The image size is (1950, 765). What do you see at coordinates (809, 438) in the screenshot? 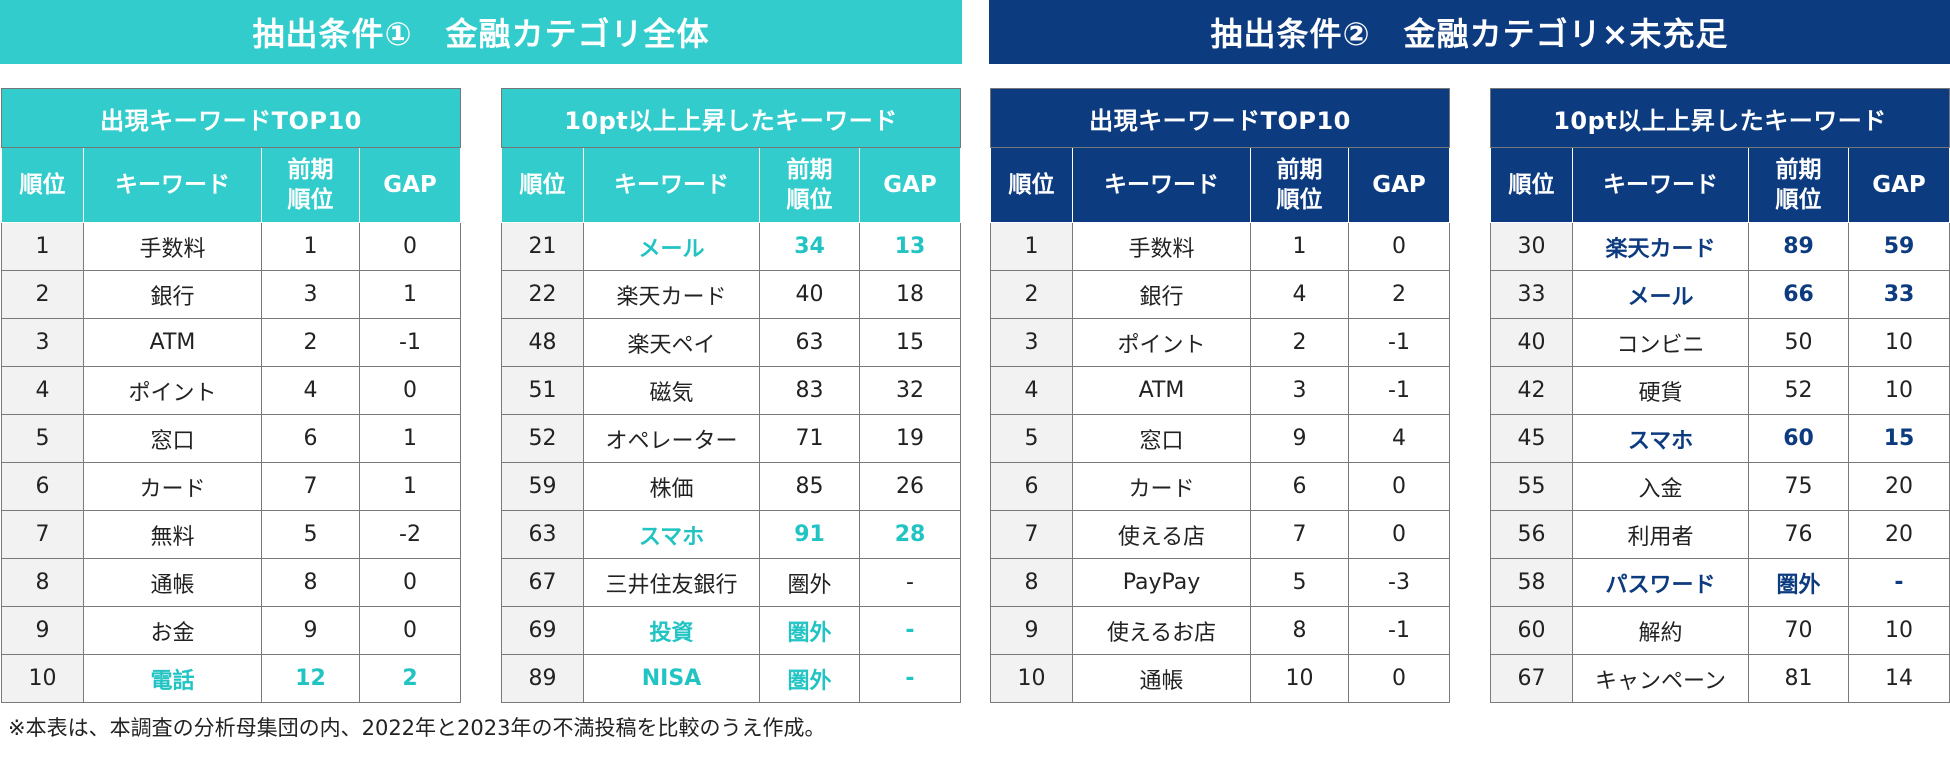
I see `prev-rank-cell: 71` at bounding box center [809, 438].